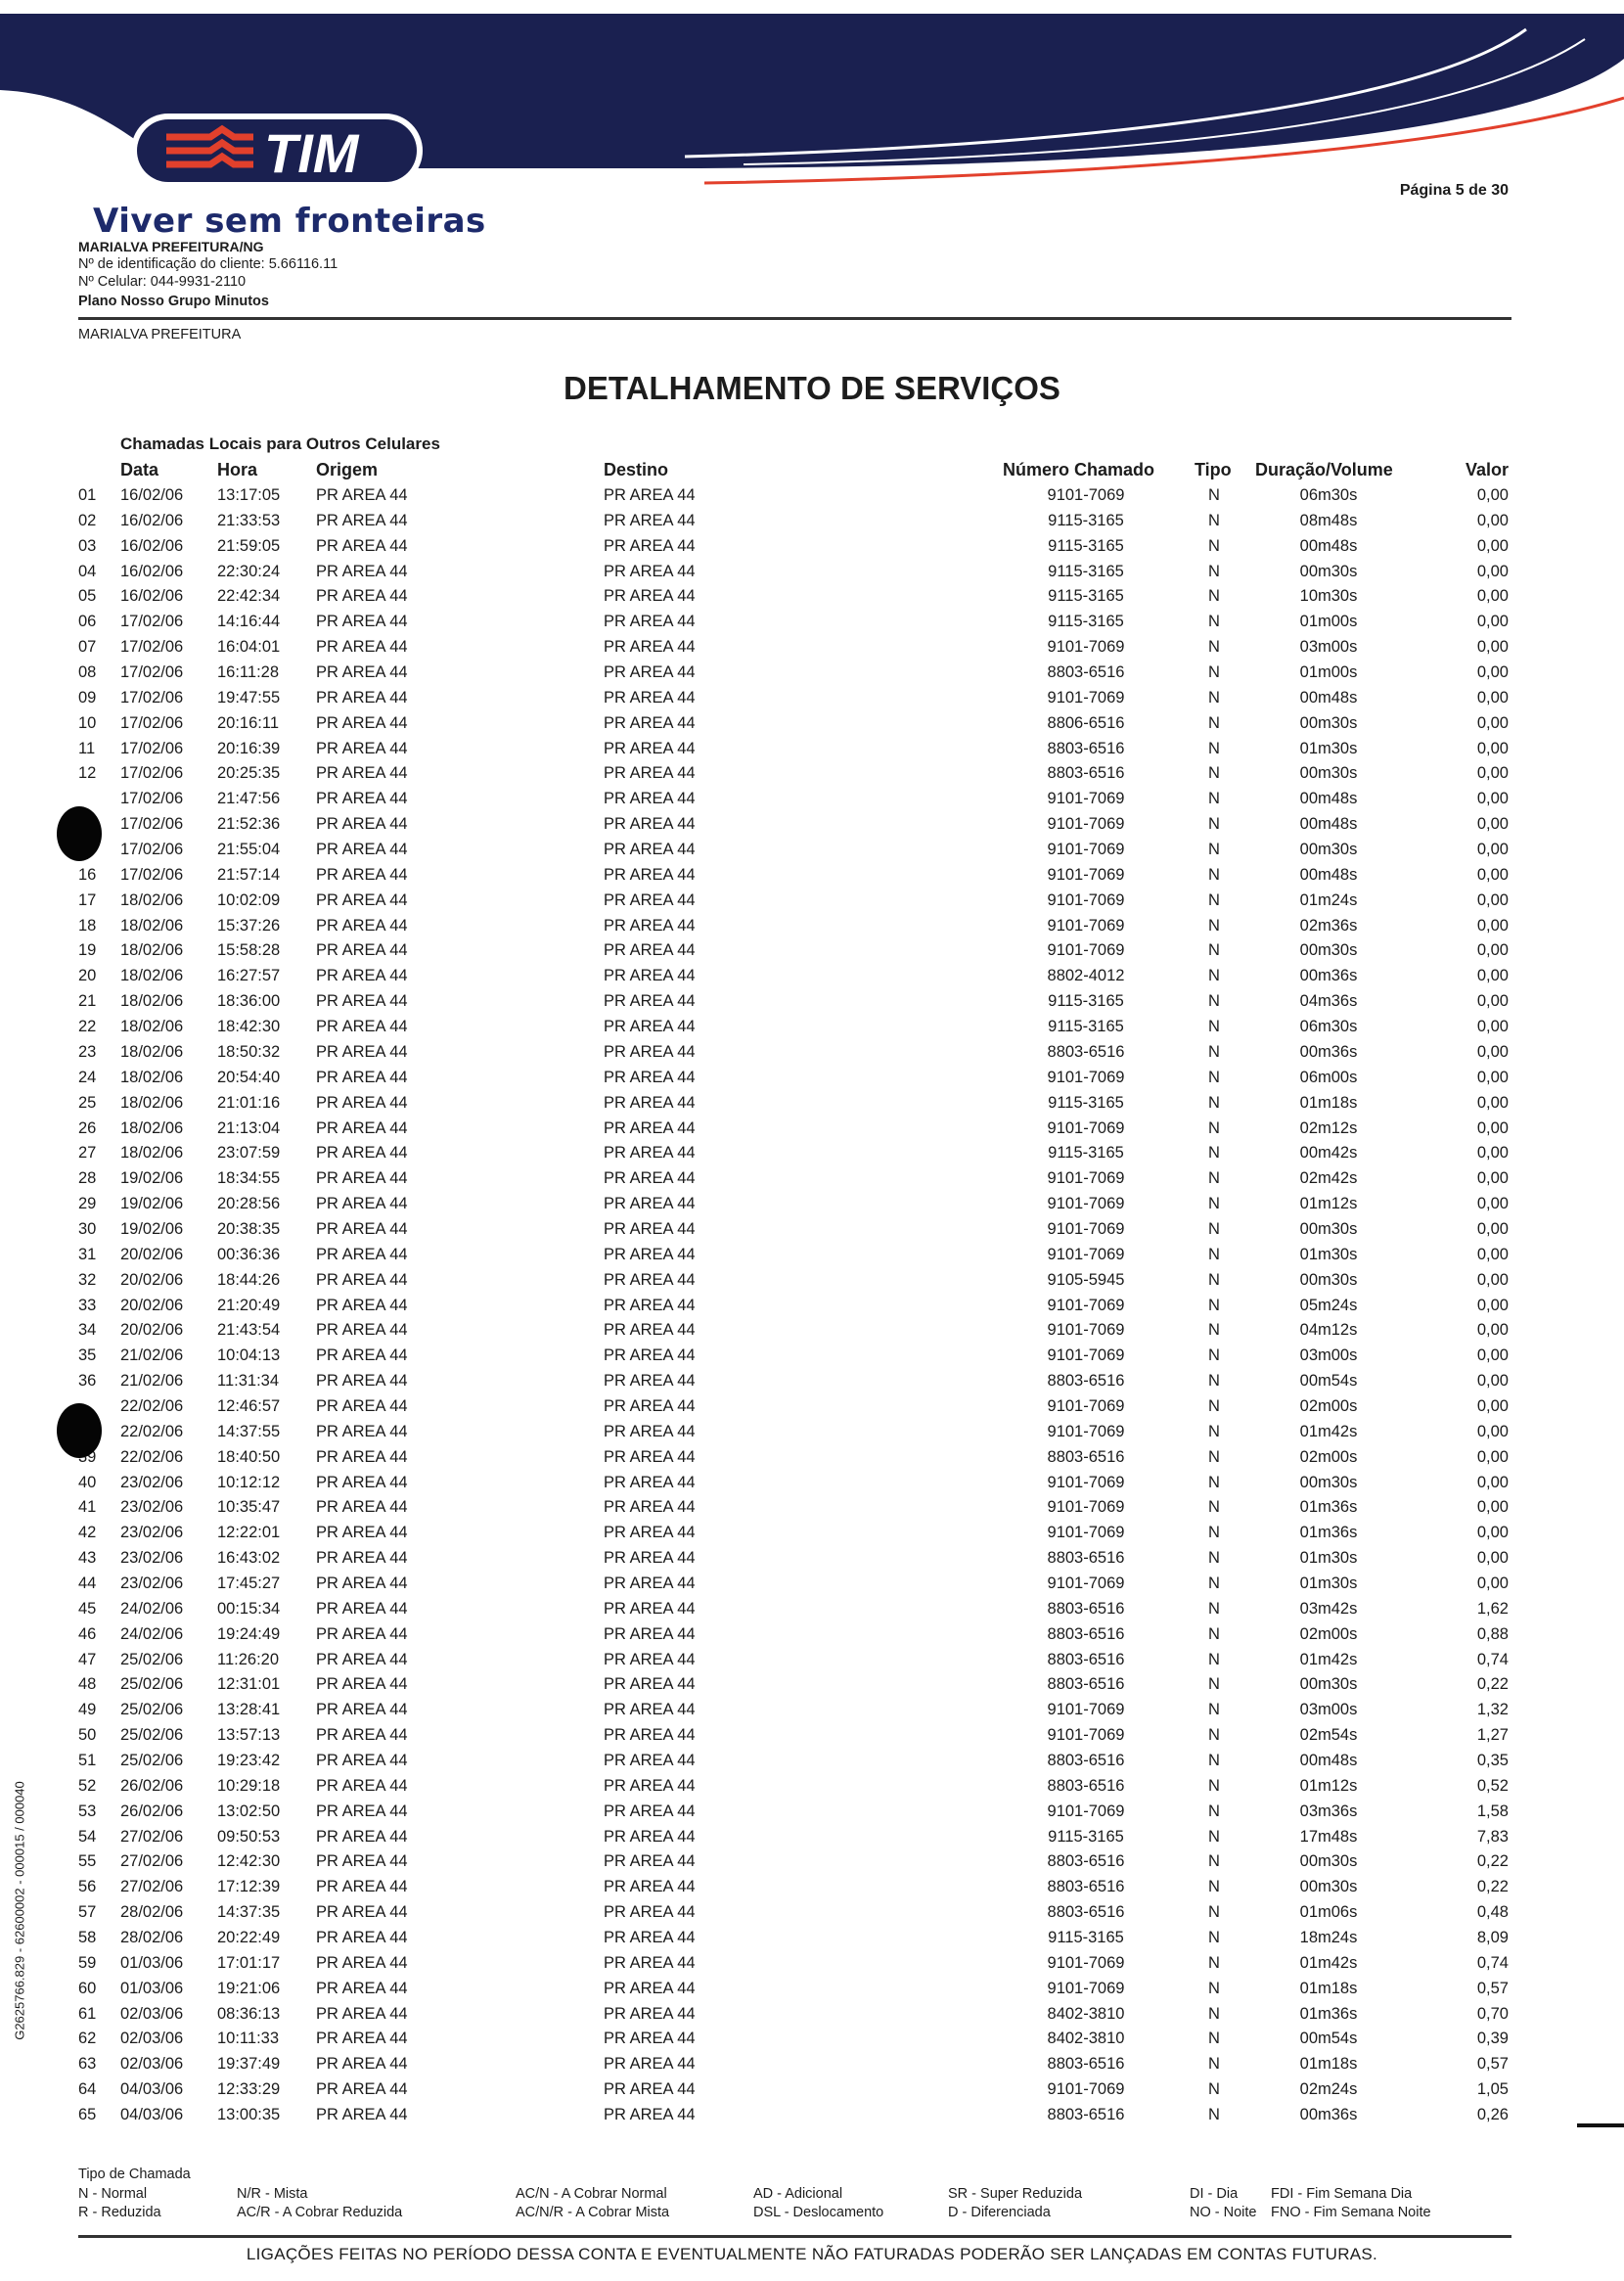 The height and width of the screenshot is (2281, 1624). What do you see at coordinates (87, 622) in the screenshot?
I see `row-number: 06` at bounding box center [87, 622].